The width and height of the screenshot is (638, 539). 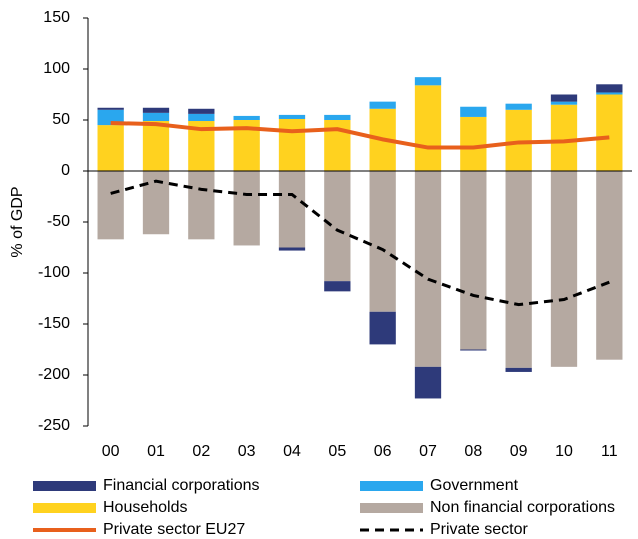 I want to click on y-tick-label: -50, so click(x=58, y=221).